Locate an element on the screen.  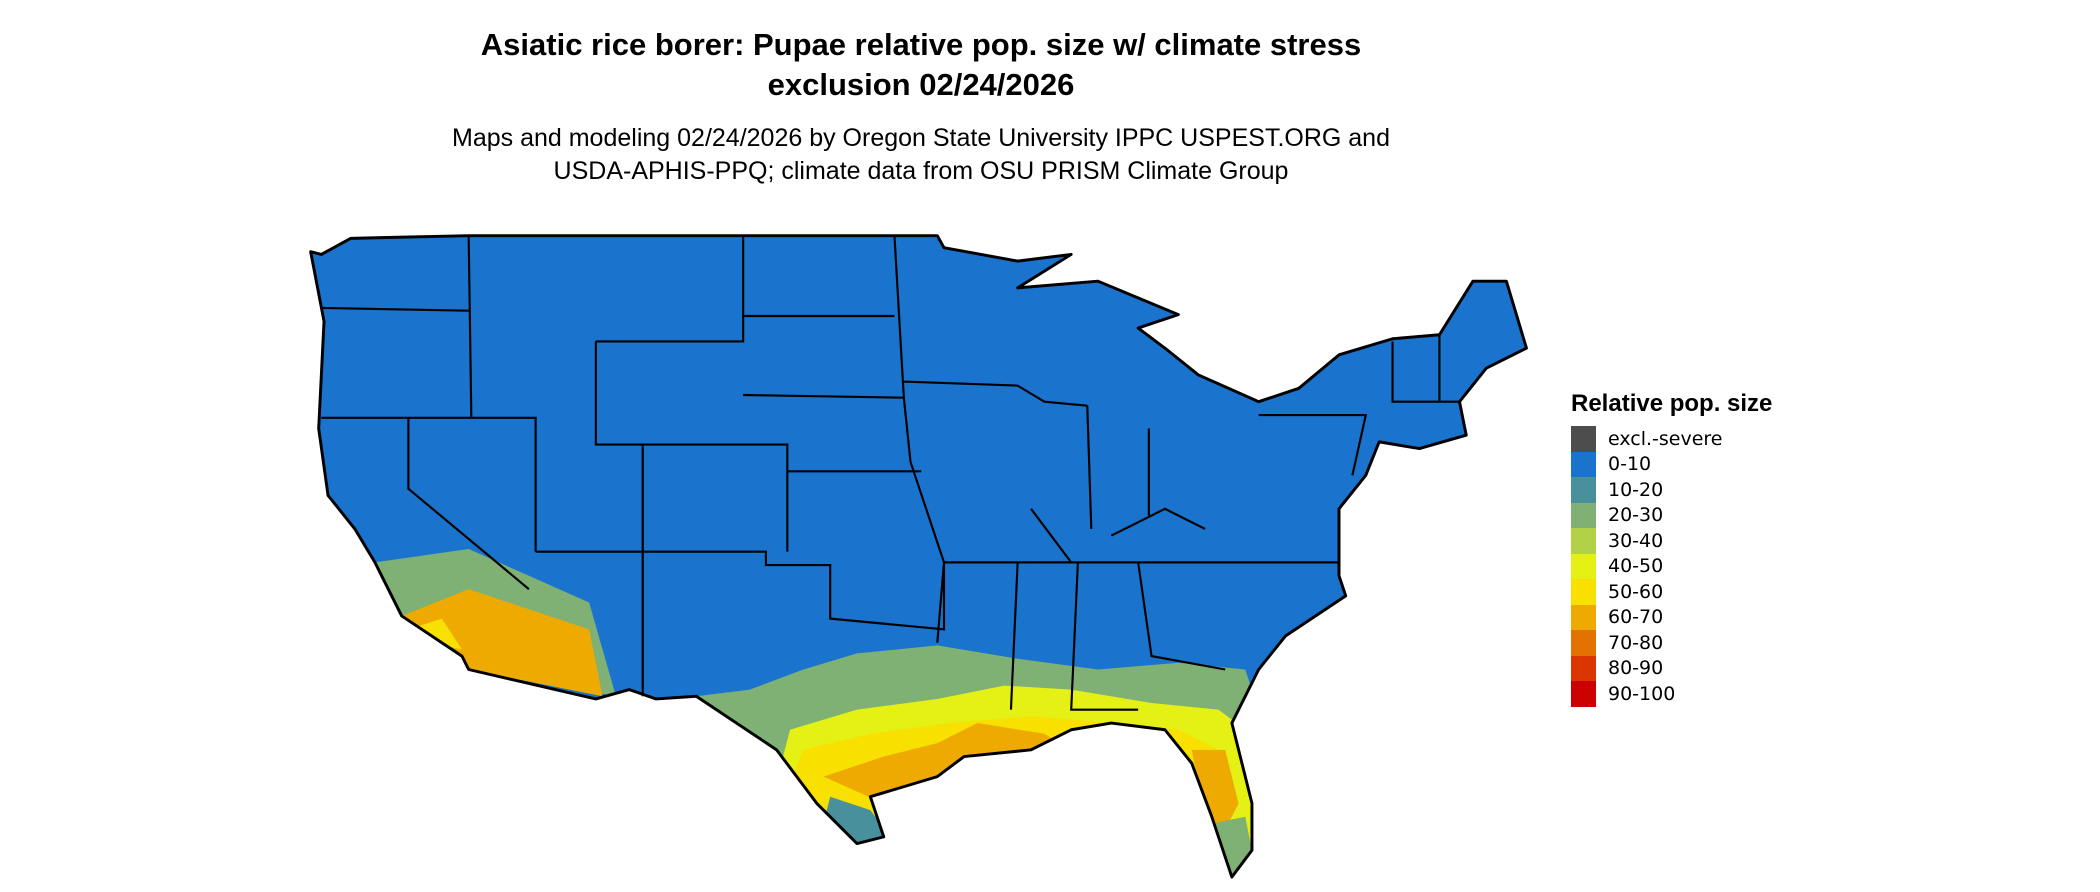
legend-item: 90-100 is located at coordinates (1671, 694).